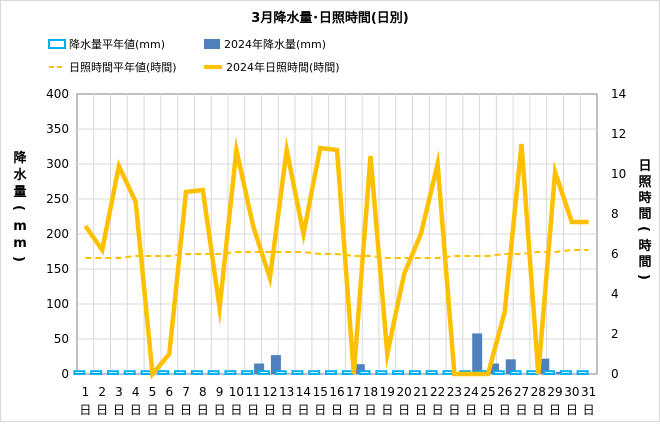  Describe the element at coordinates (615, 214) in the screenshot. I see `y-tick-right-label: 8` at that location.